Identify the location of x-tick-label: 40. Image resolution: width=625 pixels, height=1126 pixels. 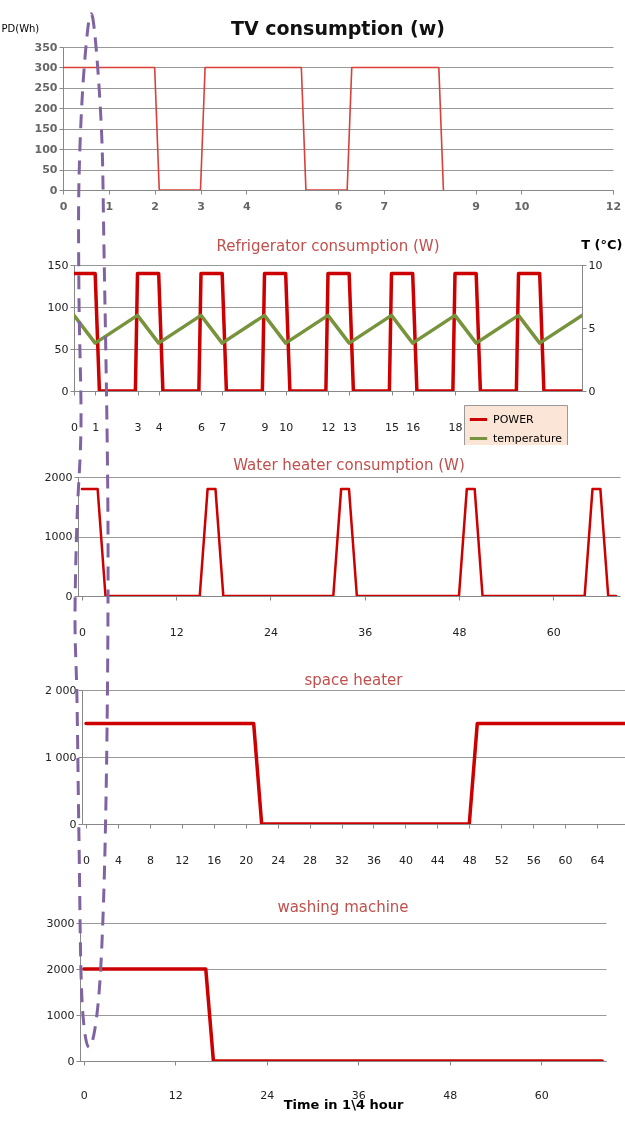
(405, 860).